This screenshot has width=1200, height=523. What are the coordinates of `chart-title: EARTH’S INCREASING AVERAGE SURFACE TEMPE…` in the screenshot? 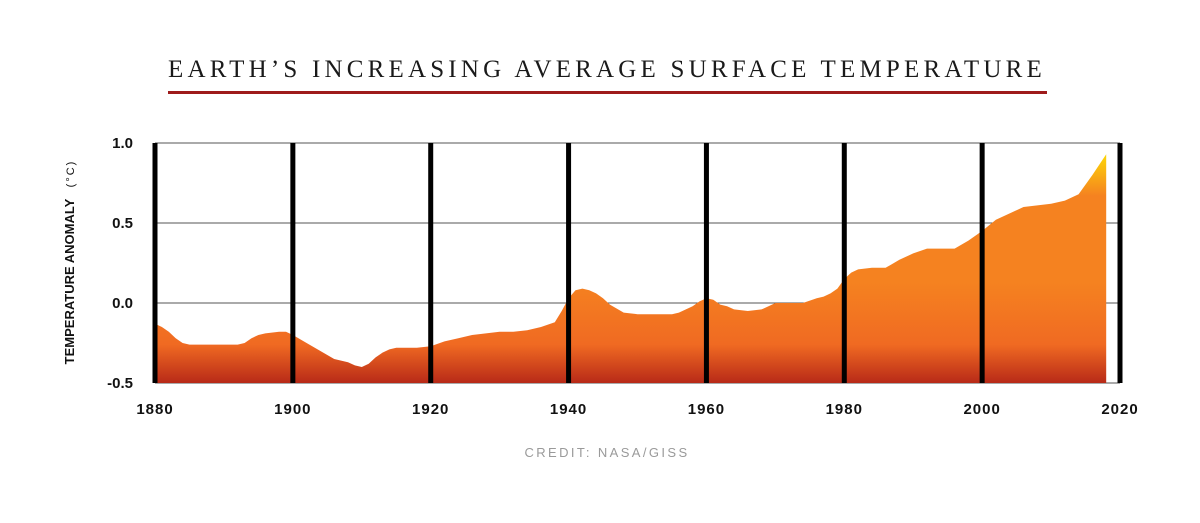 It's located at (607, 69).